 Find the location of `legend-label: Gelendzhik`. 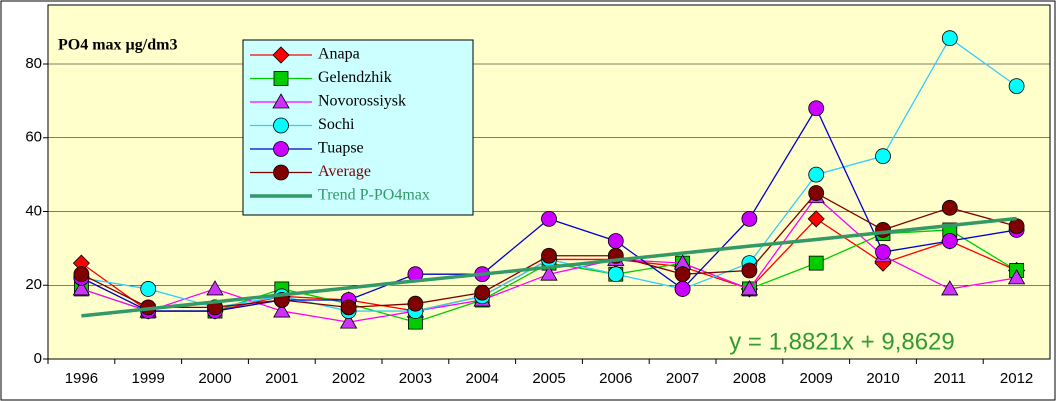

legend-label: Gelendzhik is located at coordinates (355, 77).